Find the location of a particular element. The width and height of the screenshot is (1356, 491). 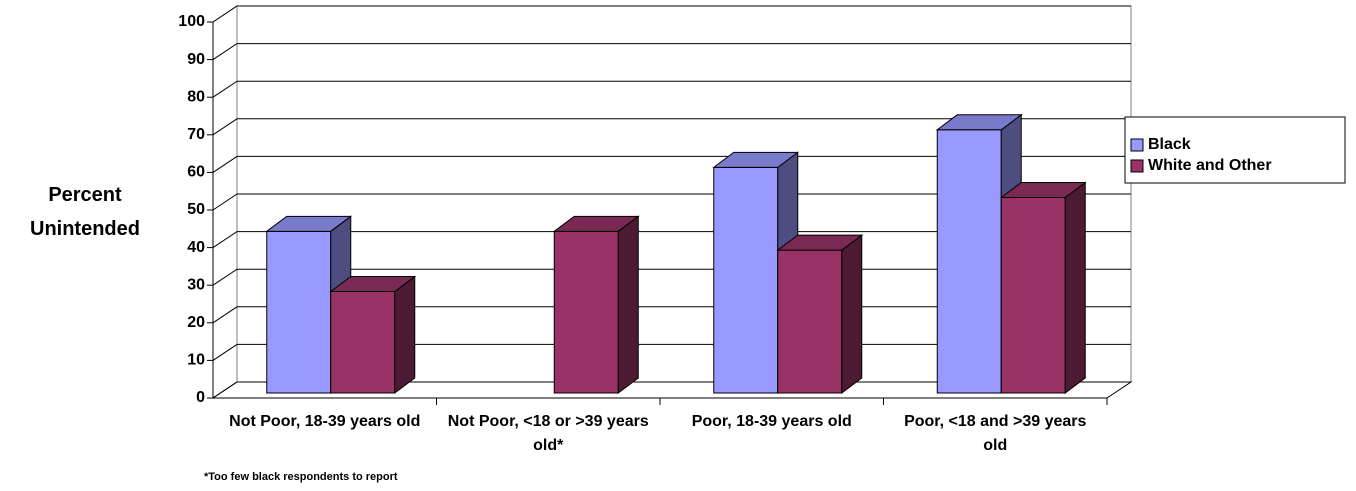

y-tick-label: 90 is located at coordinates (196, 59).